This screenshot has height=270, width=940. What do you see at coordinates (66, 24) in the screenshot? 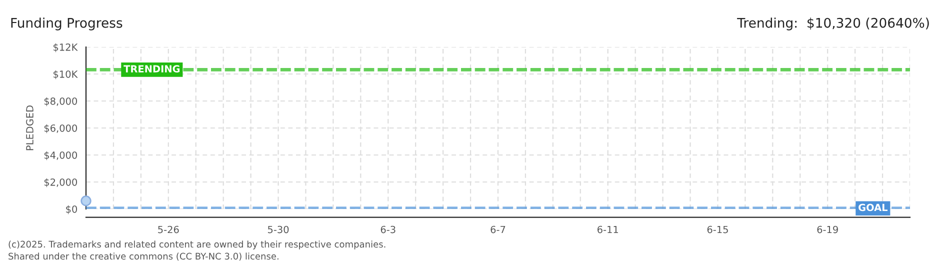
I see `chart-title: Funding Progress` at bounding box center [66, 24].